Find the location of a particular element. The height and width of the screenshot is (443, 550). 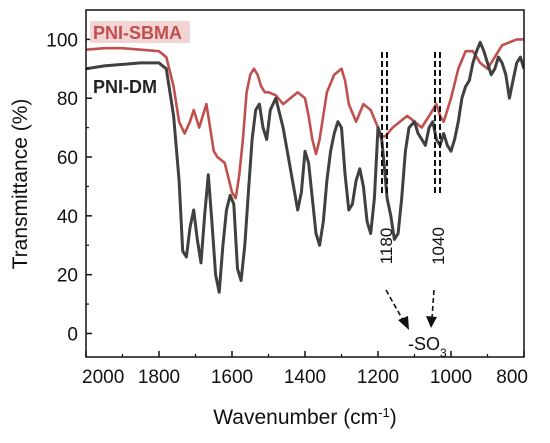

x-tick-label-1800: 1800 is located at coordinates (159, 377).